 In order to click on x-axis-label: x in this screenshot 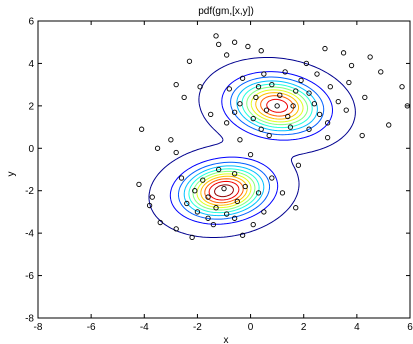, I will do `click(226, 339)`.